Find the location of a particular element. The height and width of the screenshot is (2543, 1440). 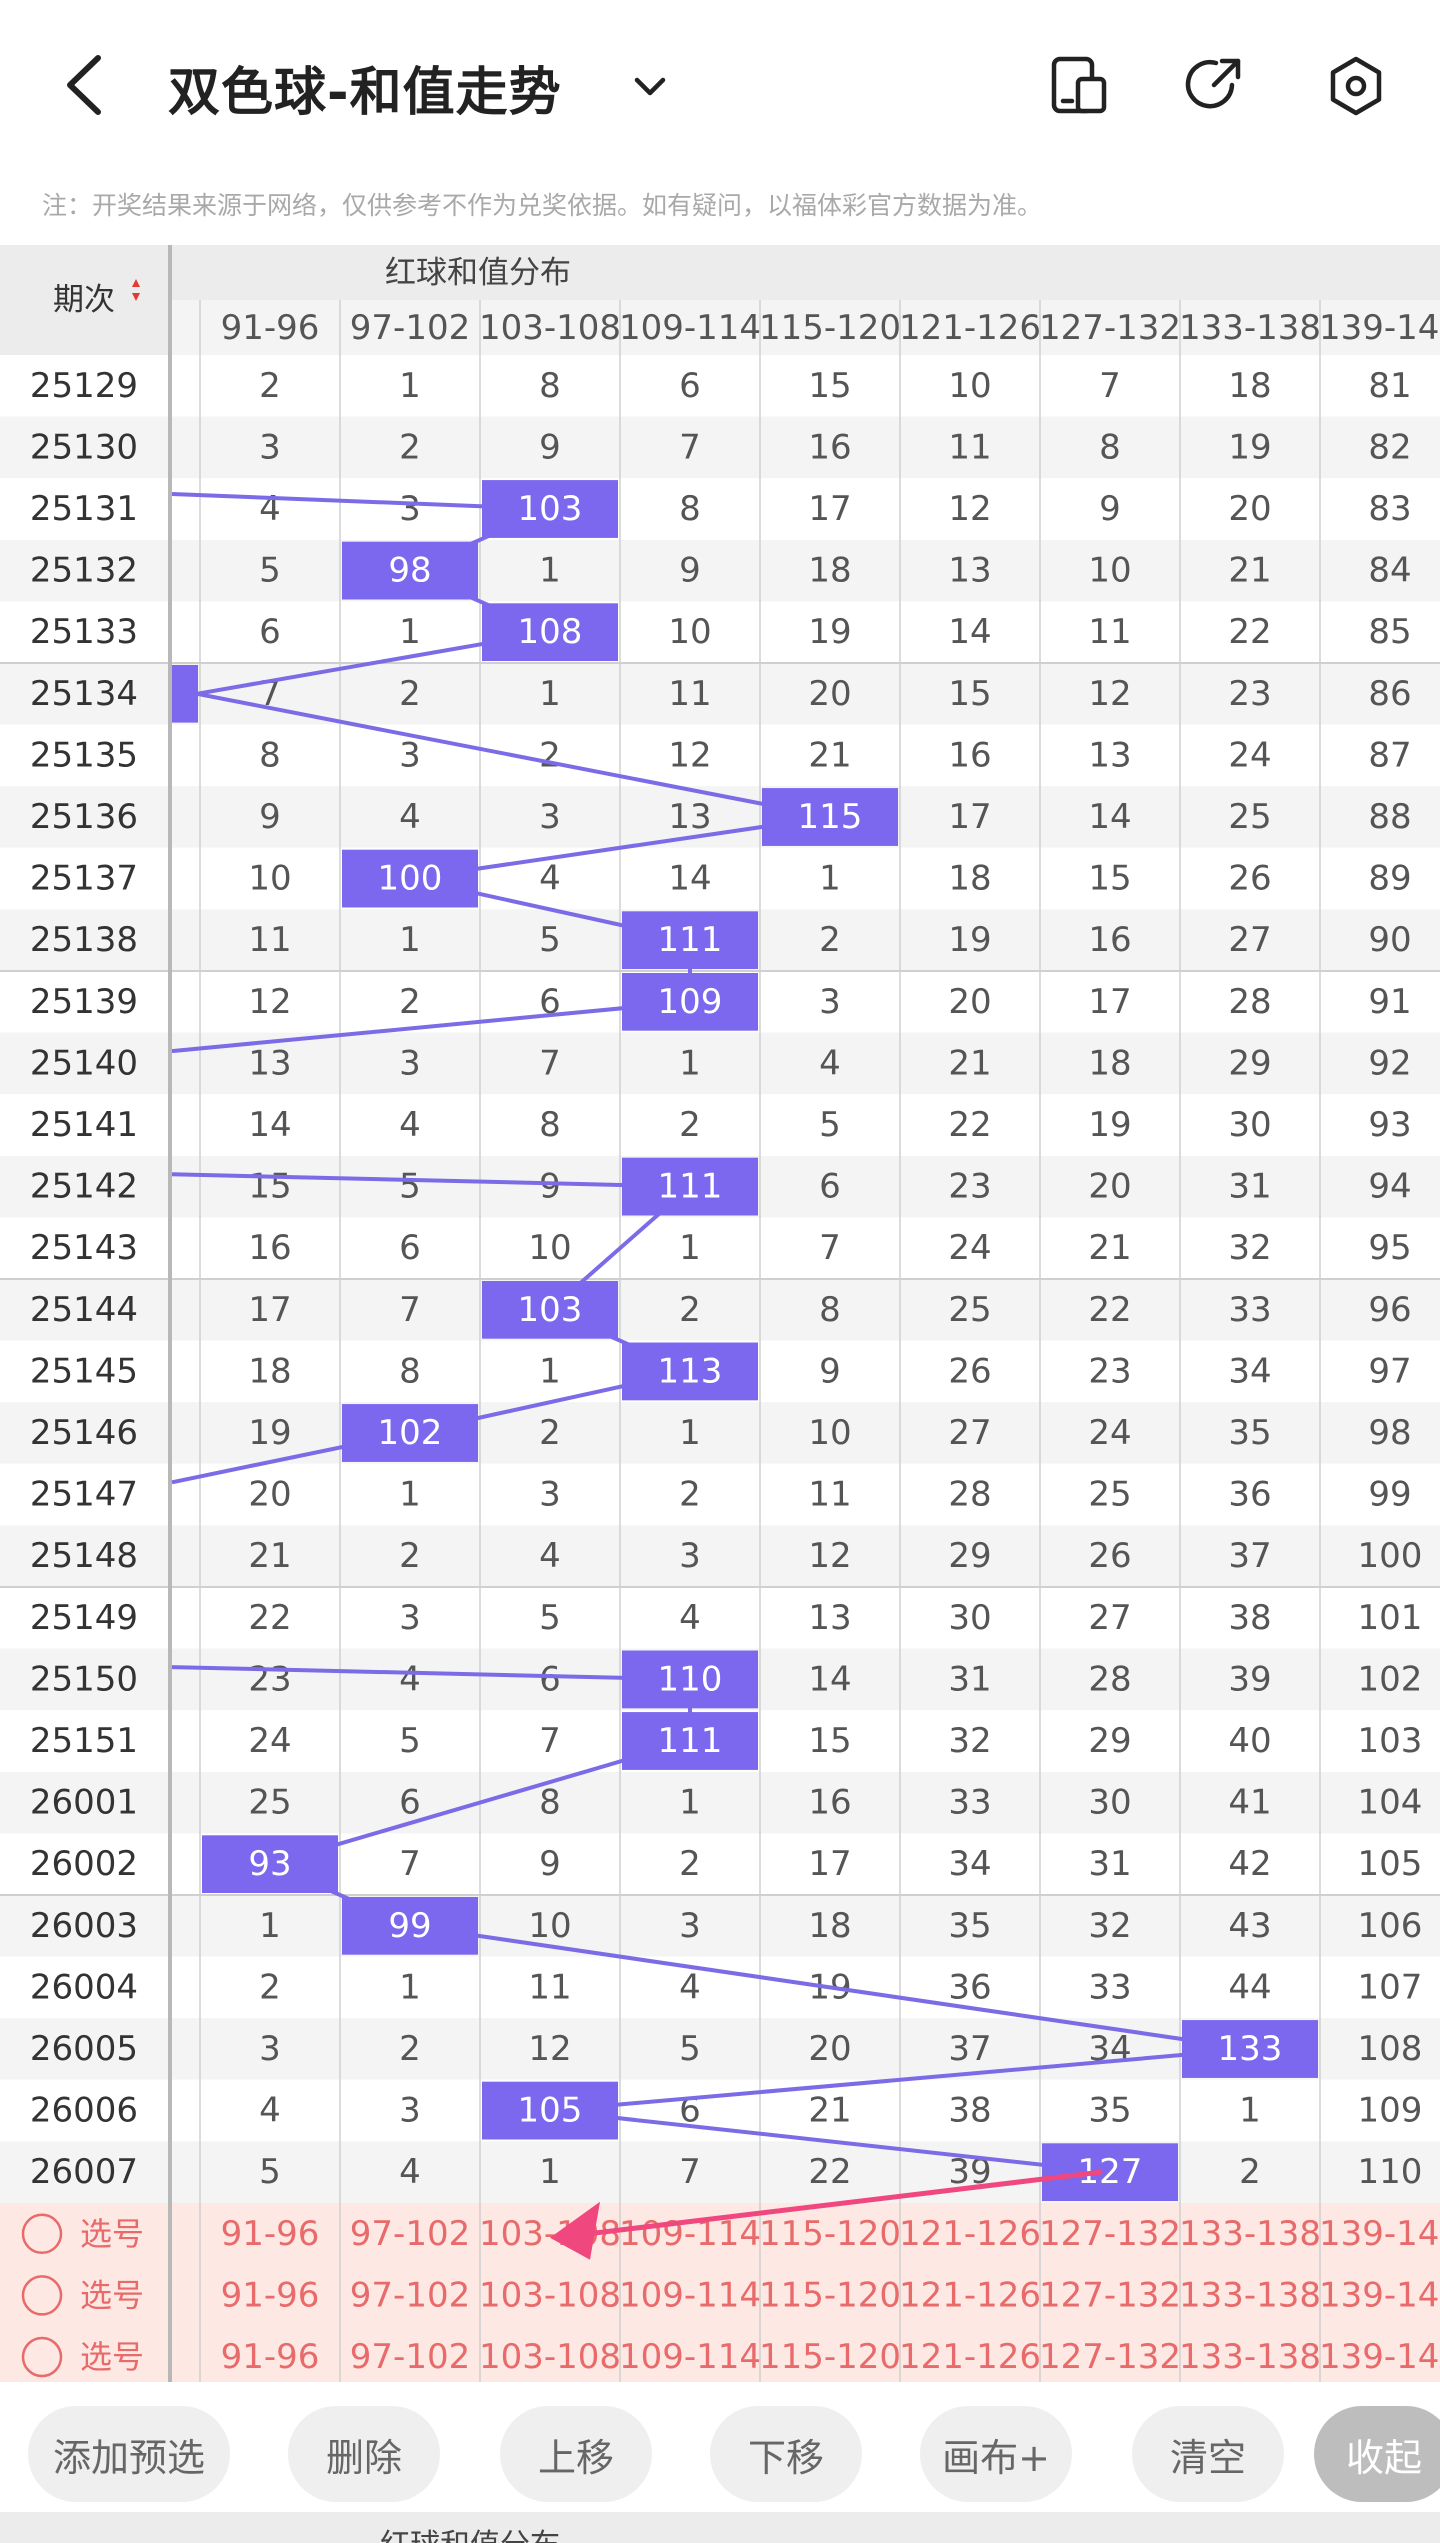

selection-area is located at coordinates (720, 2295).